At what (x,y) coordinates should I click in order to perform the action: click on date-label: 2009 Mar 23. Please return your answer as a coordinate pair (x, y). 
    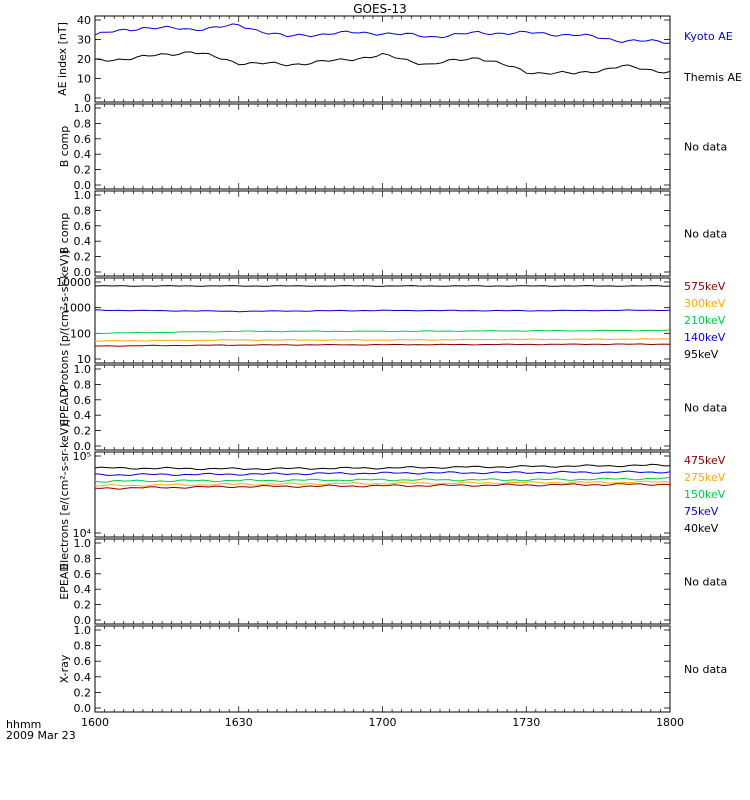
    Looking at the image, I should click on (41, 735).